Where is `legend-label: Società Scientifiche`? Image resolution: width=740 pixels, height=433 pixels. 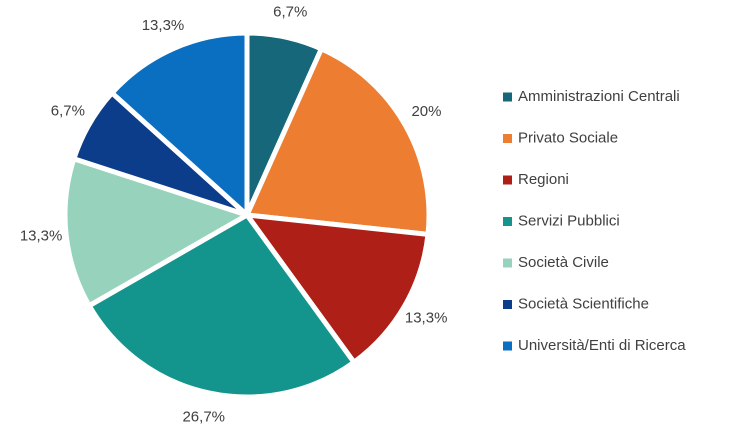
legend-label: Società Scientifiche is located at coordinates (583, 303).